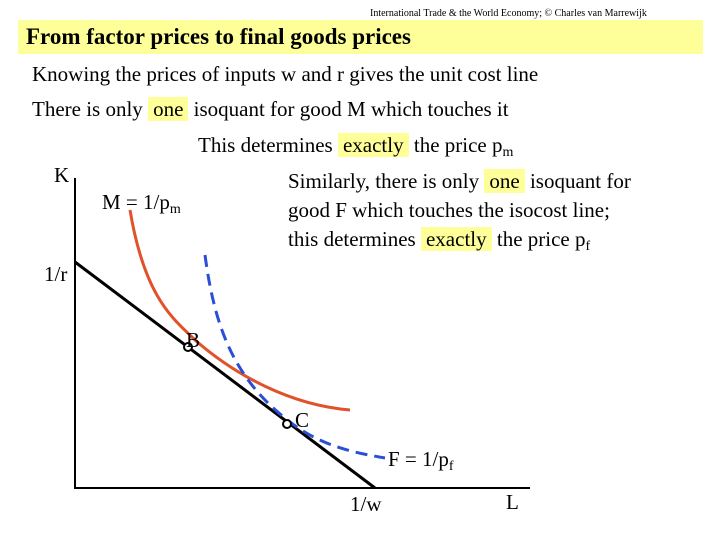 The width and height of the screenshot is (720, 540). Describe the element at coordinates (175, 209) in the screenshot. I see `m-isoquant-sub: m` at that location.